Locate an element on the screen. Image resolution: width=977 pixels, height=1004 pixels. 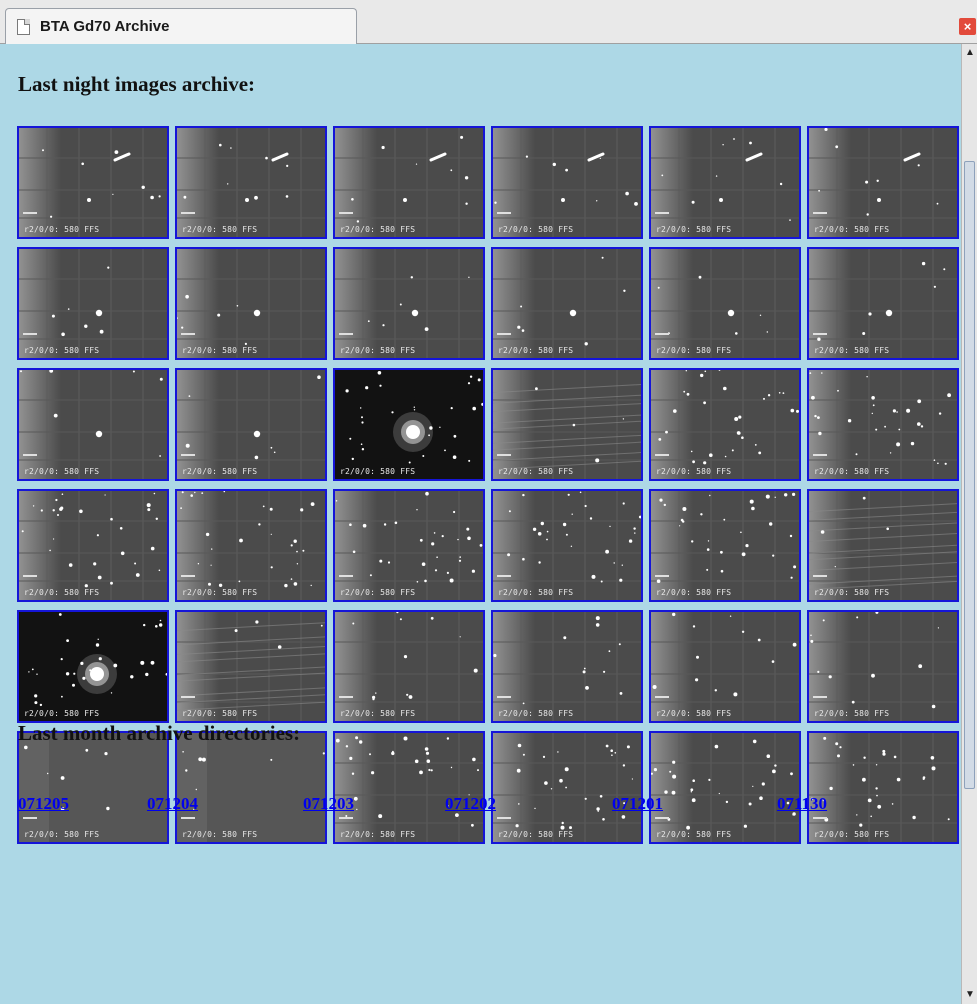
images-heading: Last night images archive: is located at coordinates (137, 84).